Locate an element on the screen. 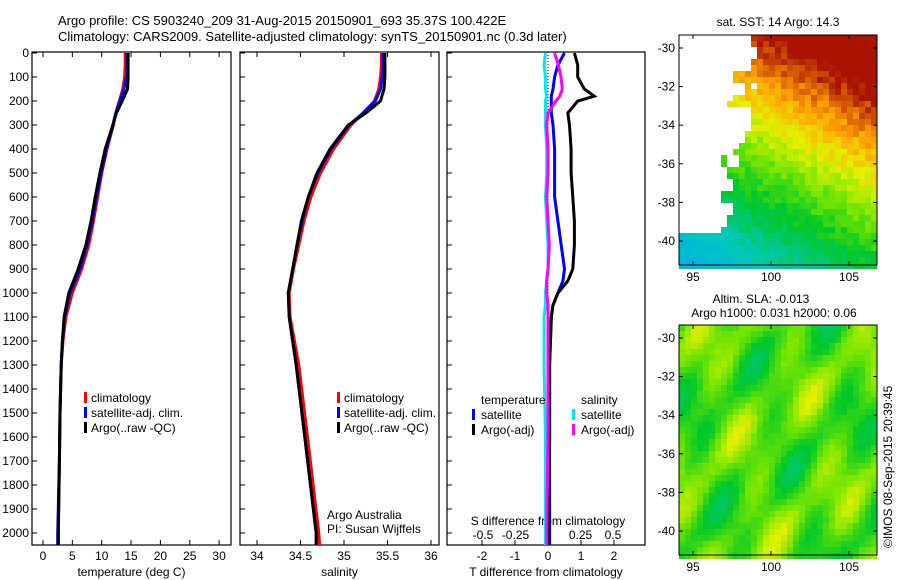 This screenshot has height=580, width=900. depth-tick-label: 200 is located at coordinates (19, 101).